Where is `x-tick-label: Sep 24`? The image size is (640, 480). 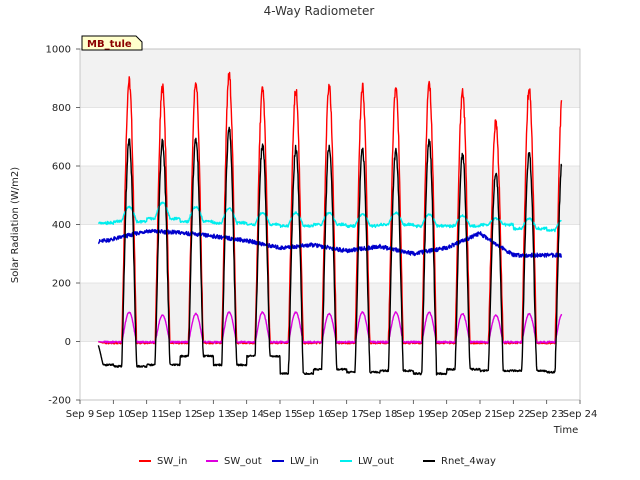 x-tick-label: Sep 24 is located at coordinates (580, 414).